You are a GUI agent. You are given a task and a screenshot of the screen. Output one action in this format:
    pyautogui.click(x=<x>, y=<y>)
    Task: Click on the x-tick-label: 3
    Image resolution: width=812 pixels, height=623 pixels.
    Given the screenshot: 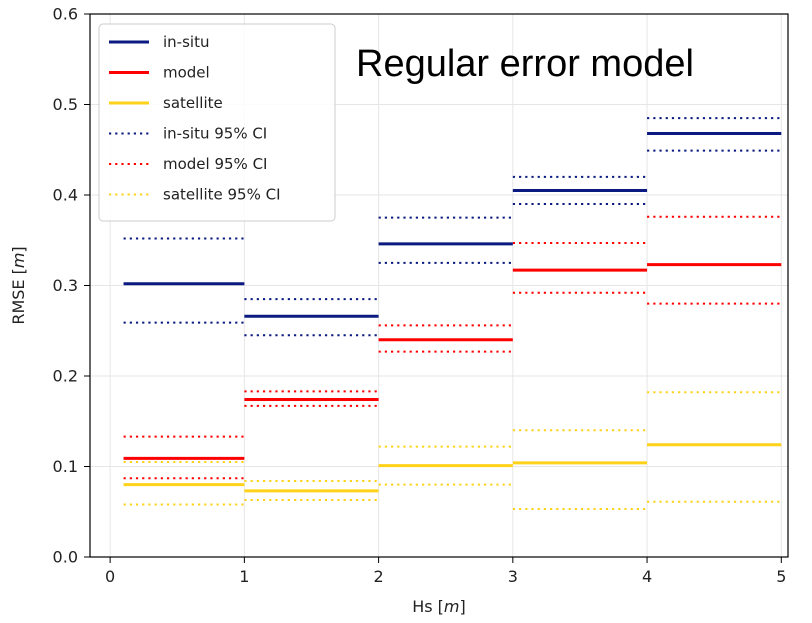 What is the action you would take?
    pyautogui.click(x=513, y=576)
    